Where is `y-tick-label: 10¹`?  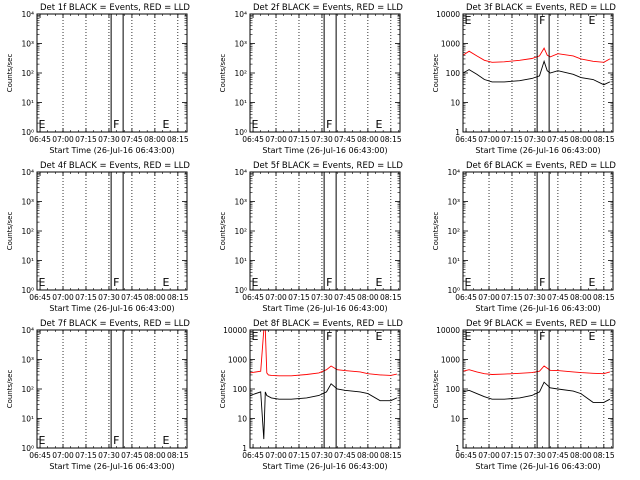
y-tick-label: 10¹ is located at coordinates (240, 261).